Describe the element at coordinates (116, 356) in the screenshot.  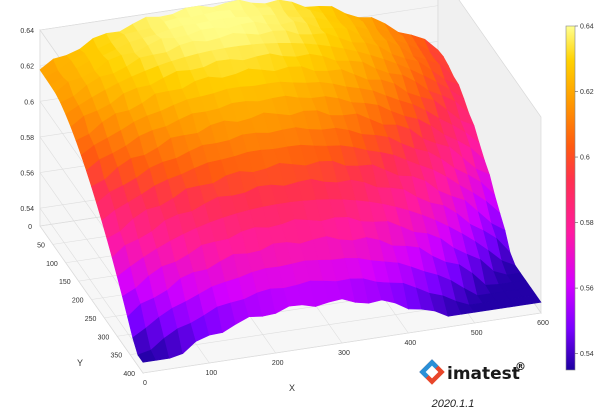
I see `y-tick-label: 350` at that location.